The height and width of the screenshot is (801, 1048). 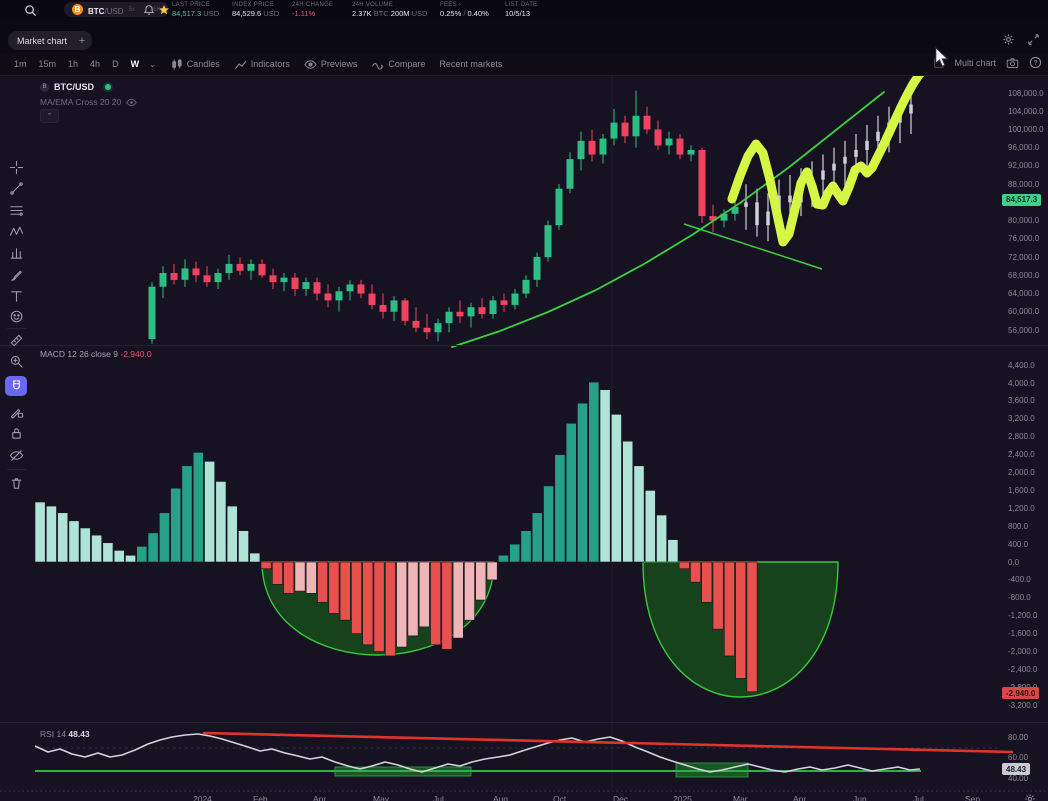 What do you see at coordinates (65, 734) in the screenshot?
I see `rsi-indicator-label: RSI 14 48.43` at bounding box center [65, 734].